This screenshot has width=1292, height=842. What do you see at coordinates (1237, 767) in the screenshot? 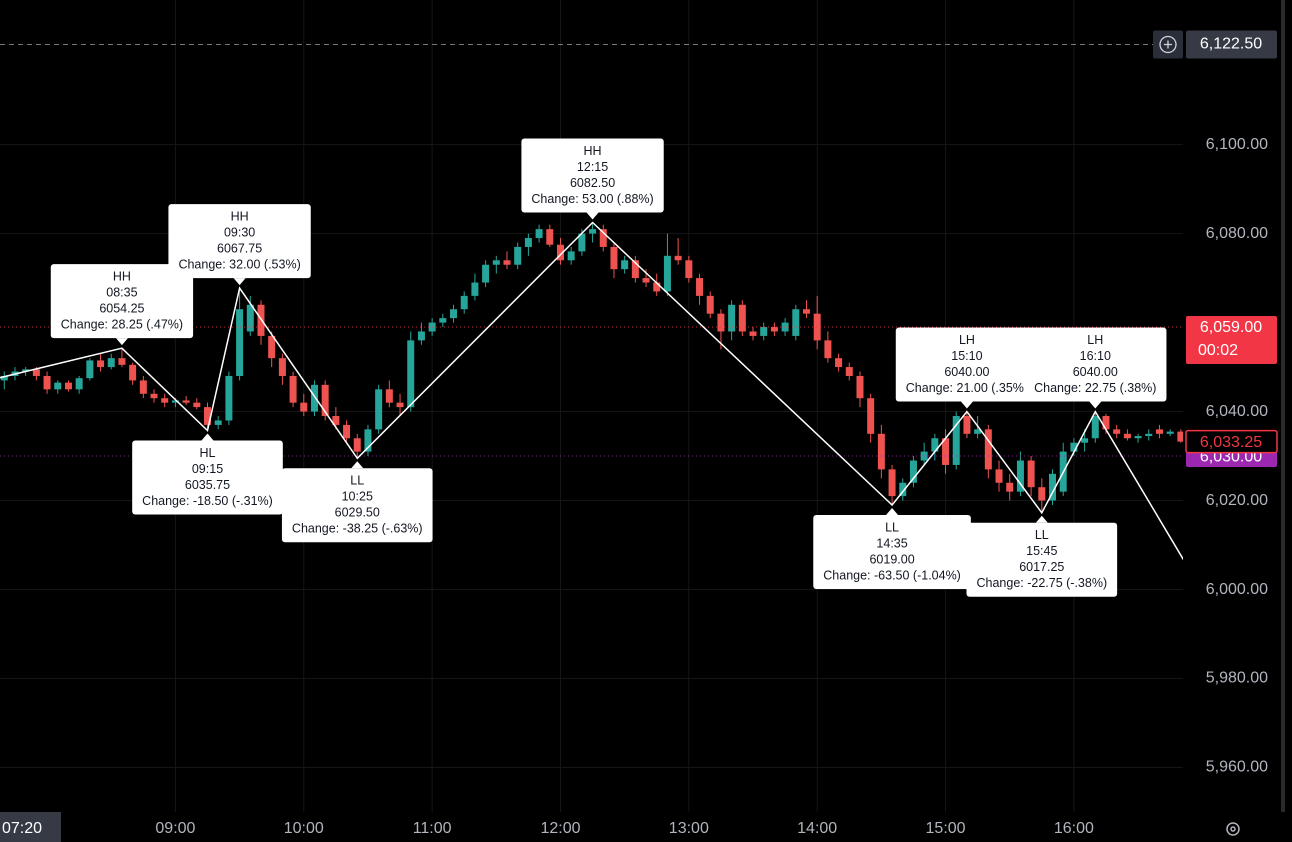
I see `y-tick-label: 5,960.00` at bounding box center [1237, 767].